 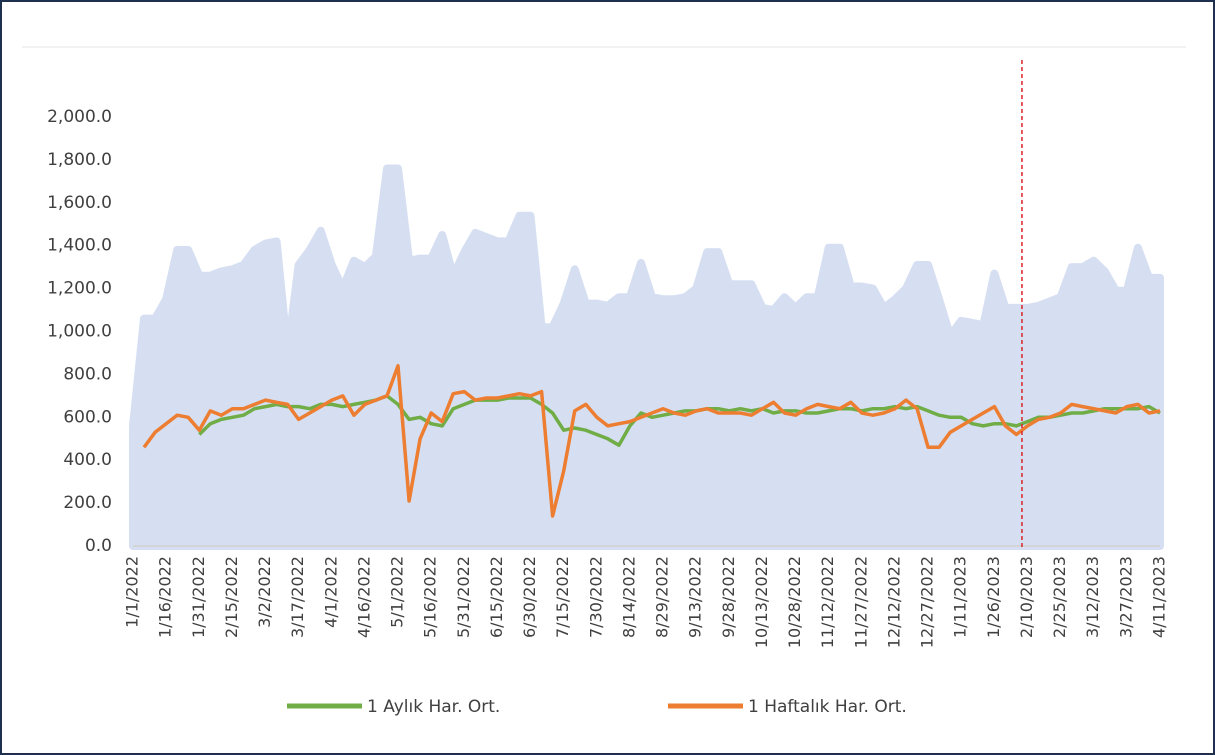 I want to click on x-tick-label: 11/12/2022, so click(x=827, y=602).